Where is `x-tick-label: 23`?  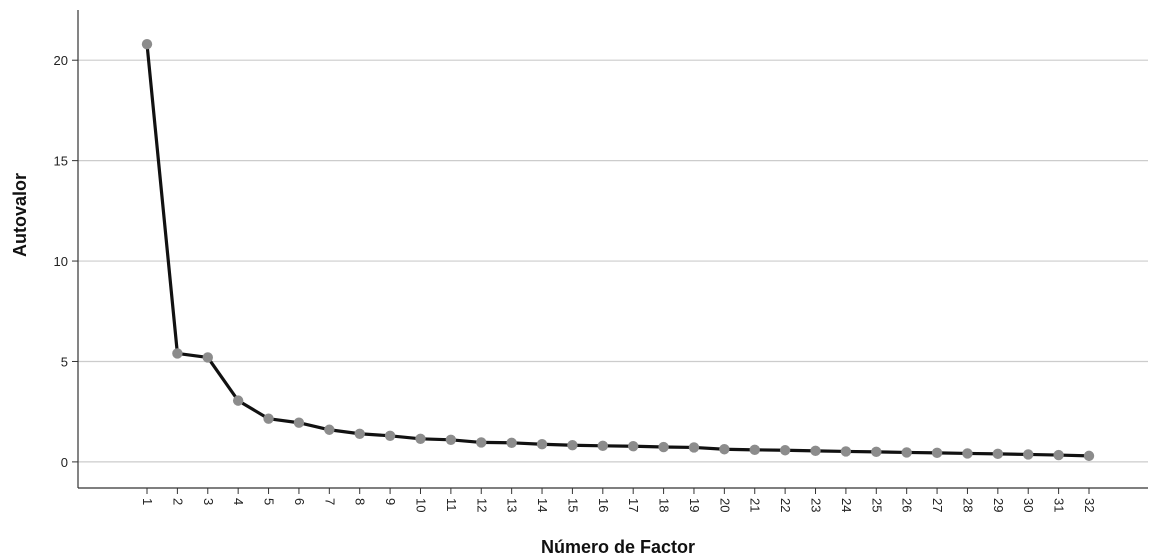 x-tick-label: 23 is located at coordinates (816, 505).